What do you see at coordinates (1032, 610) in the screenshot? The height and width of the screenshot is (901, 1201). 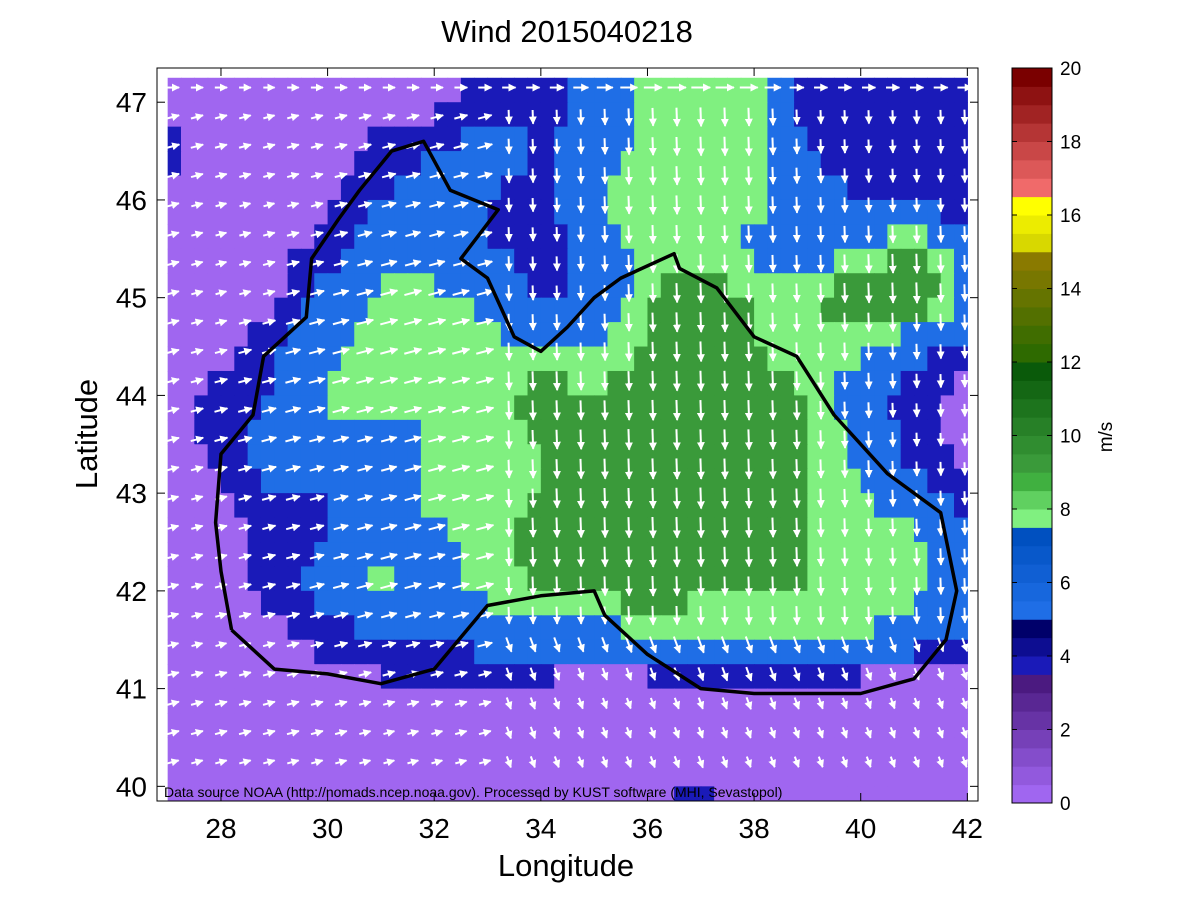 I see `colorbar-step` at bounding box center [1032, 610].